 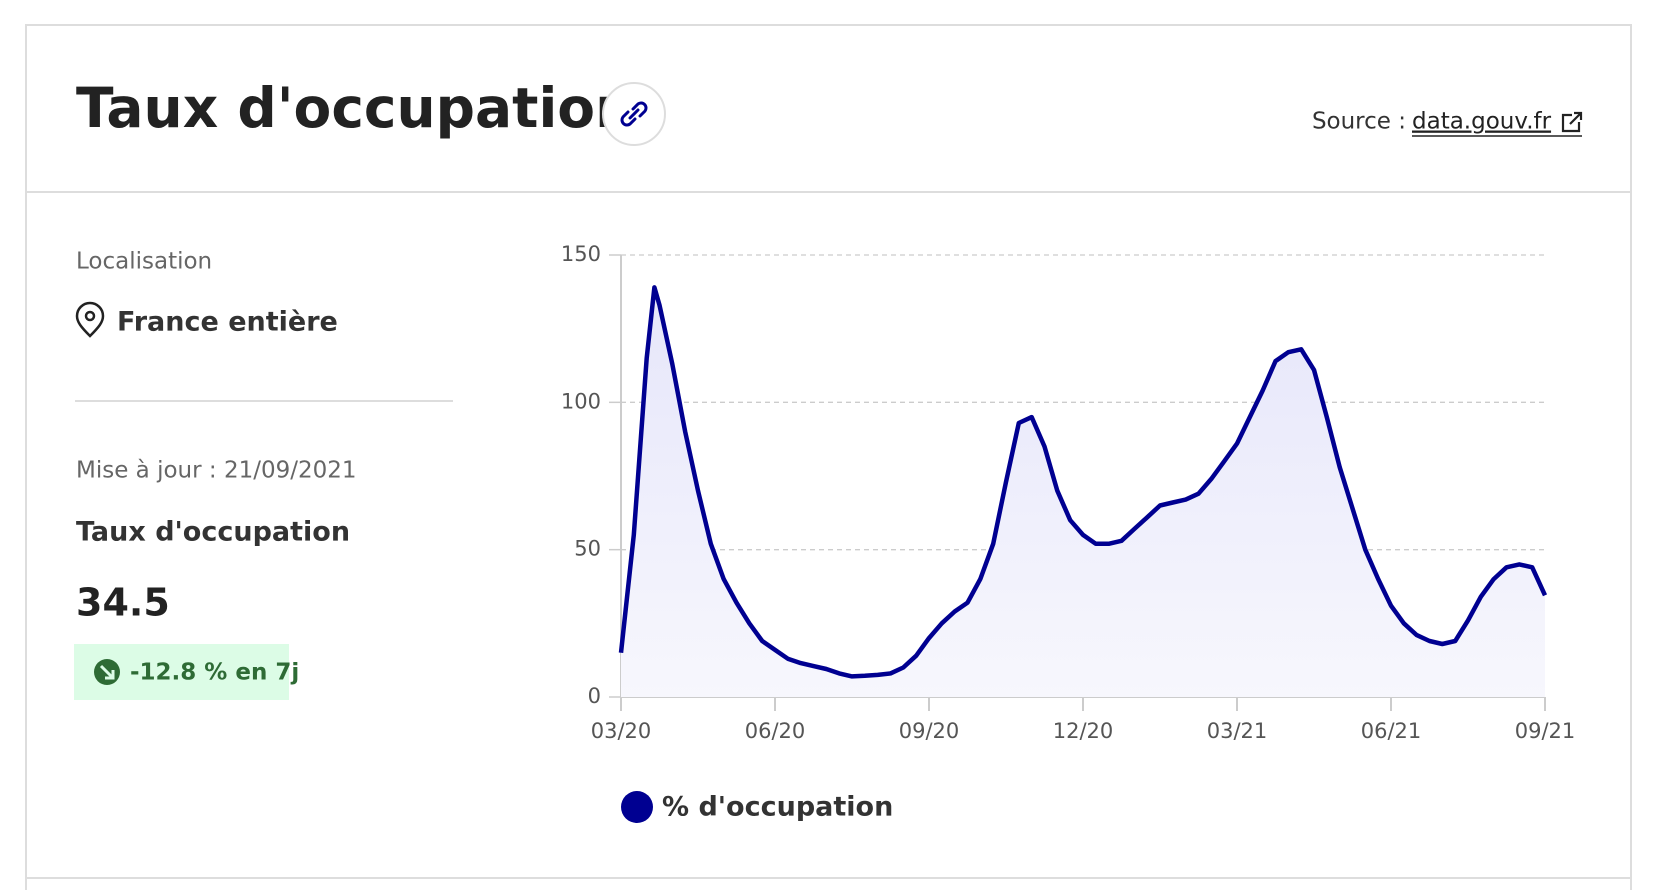 I want to click on updated: Mise à jour : 21/09/2021, so click(x=216, y=471).